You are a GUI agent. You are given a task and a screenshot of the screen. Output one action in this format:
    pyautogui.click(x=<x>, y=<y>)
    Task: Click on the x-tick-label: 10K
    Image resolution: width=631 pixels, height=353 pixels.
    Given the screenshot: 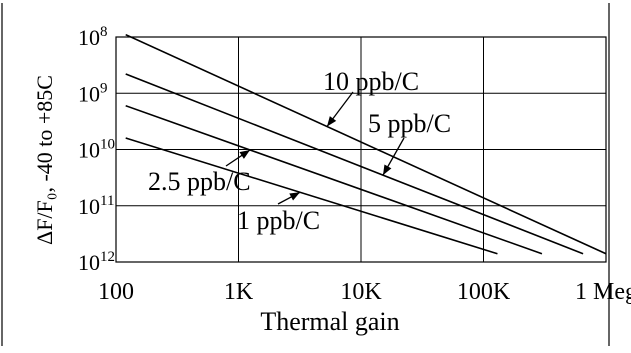 What is the action you would take?
    pyautogui.click(x=361, y=292)
    